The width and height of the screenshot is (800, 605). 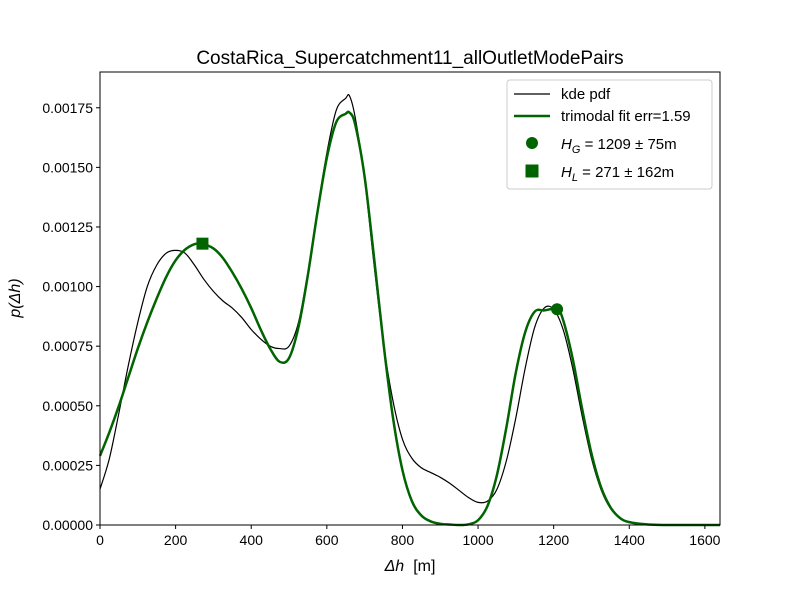 I want to click on x-axis: 0 200 400 600 800 1000 1200 1400 1600, so click(x=408, y=536).